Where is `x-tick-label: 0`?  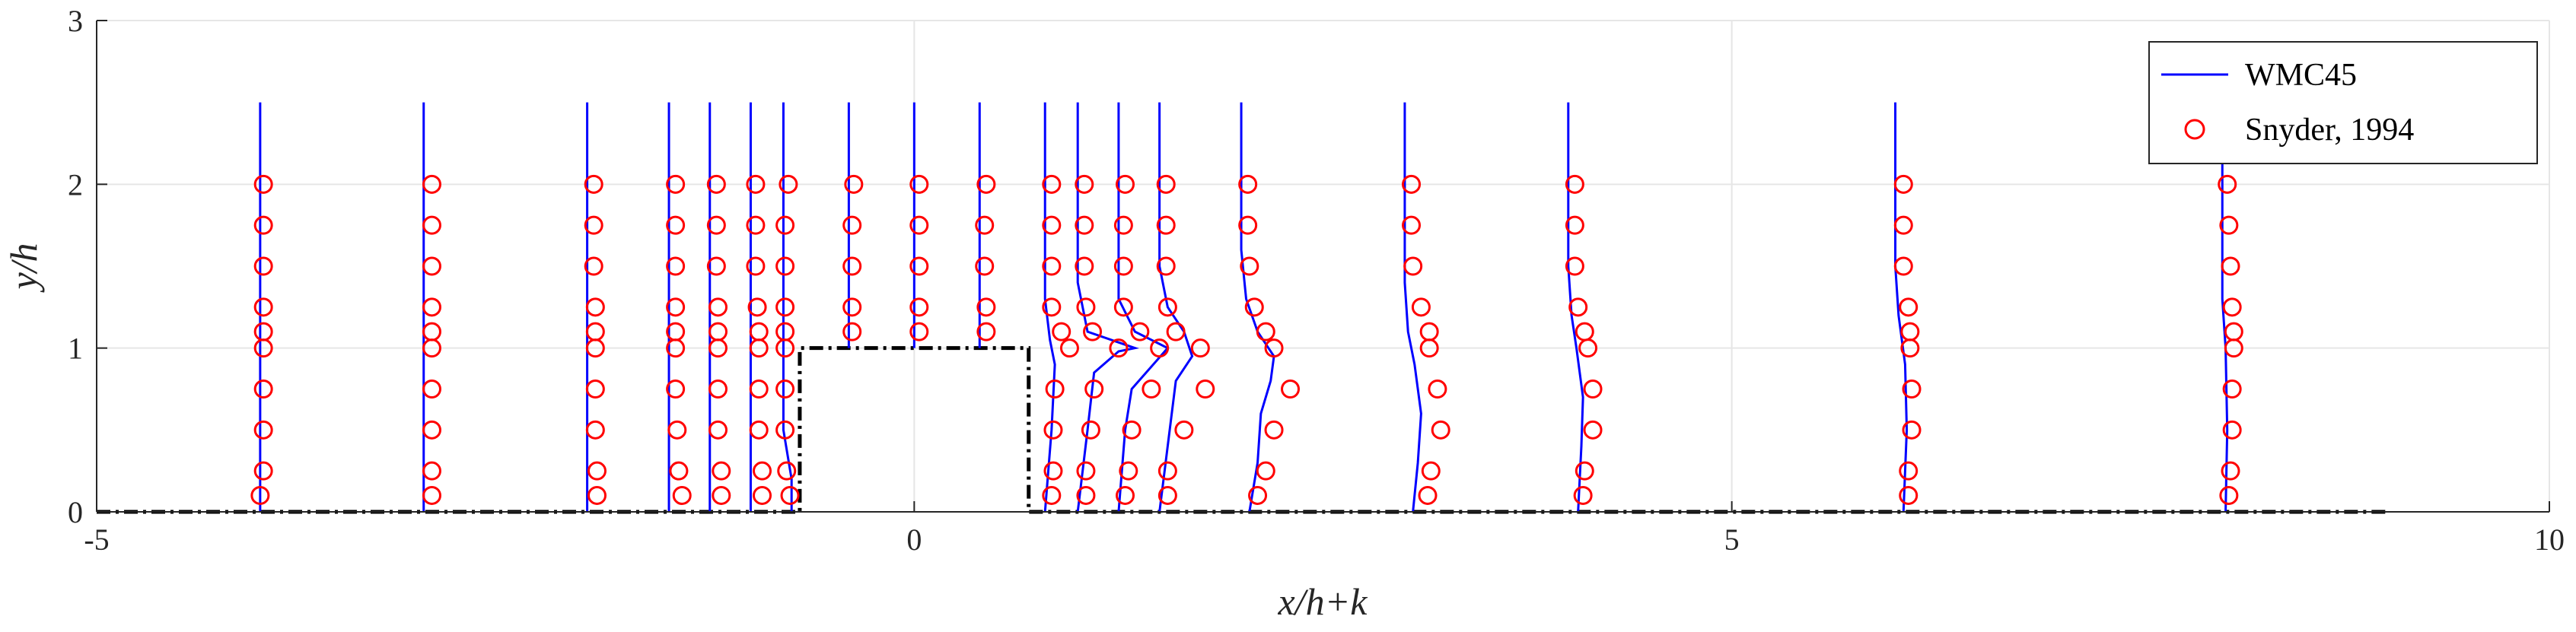
x-tick-label: 0 is located at coordinates (914, 539).